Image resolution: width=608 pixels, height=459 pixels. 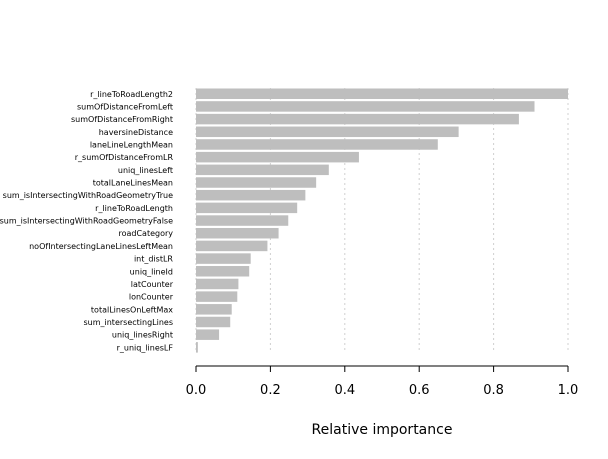 What do you see at coordinates (152, 284) in the screenshot?
I see `category-label: latCounter` at bounding box center [152, 284].